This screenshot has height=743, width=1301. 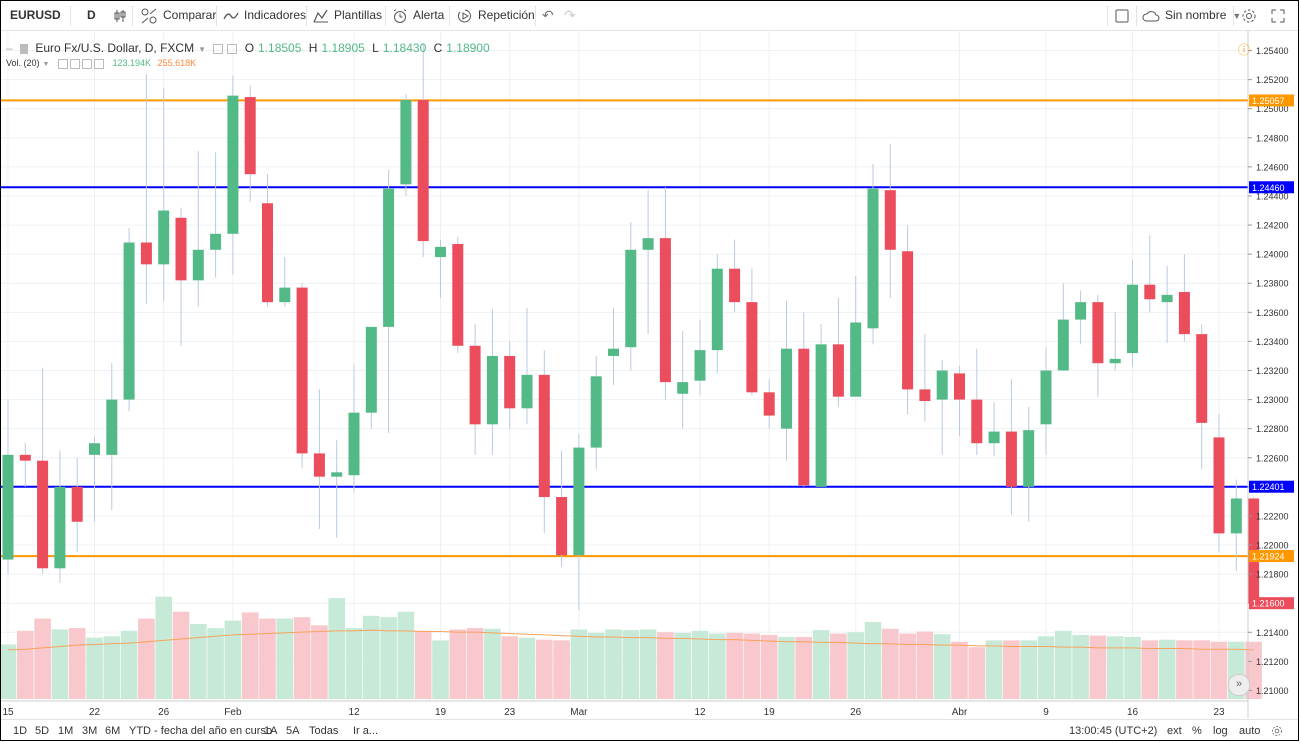 I want to click on layout-name-label: Sin nombre, so click(x=1196, y=15).